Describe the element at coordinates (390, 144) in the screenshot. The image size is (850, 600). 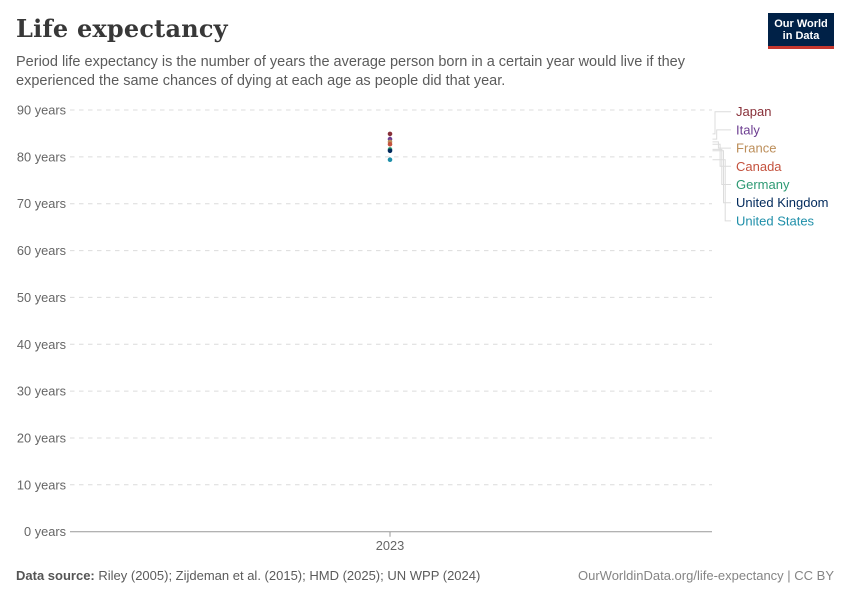
I see `series-dot-canada` at that location.